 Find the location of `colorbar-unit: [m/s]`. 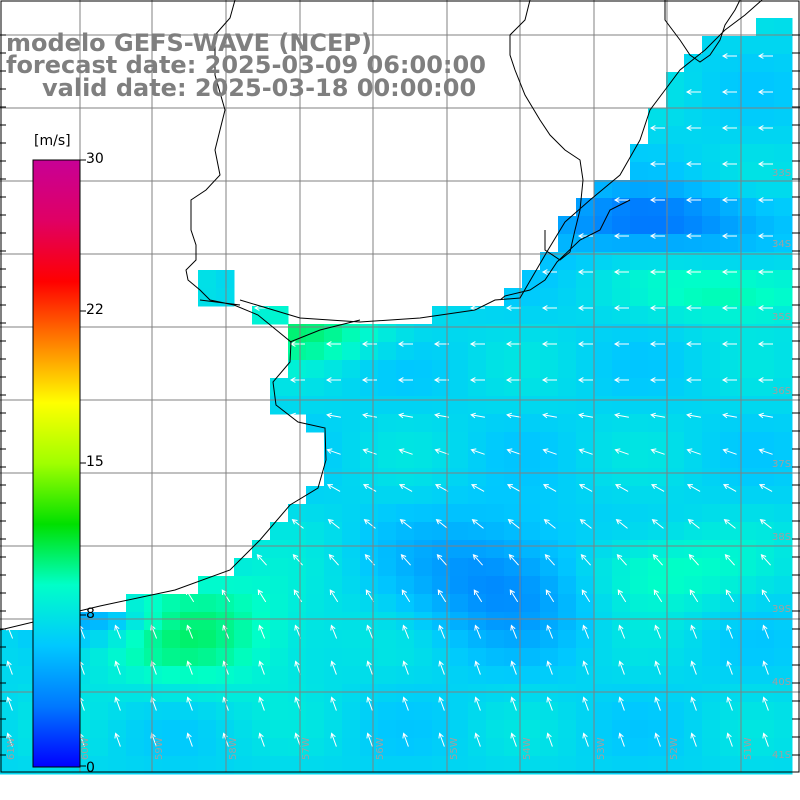

colorbar-unit: [m/s] is located at coordinates (52, 141).